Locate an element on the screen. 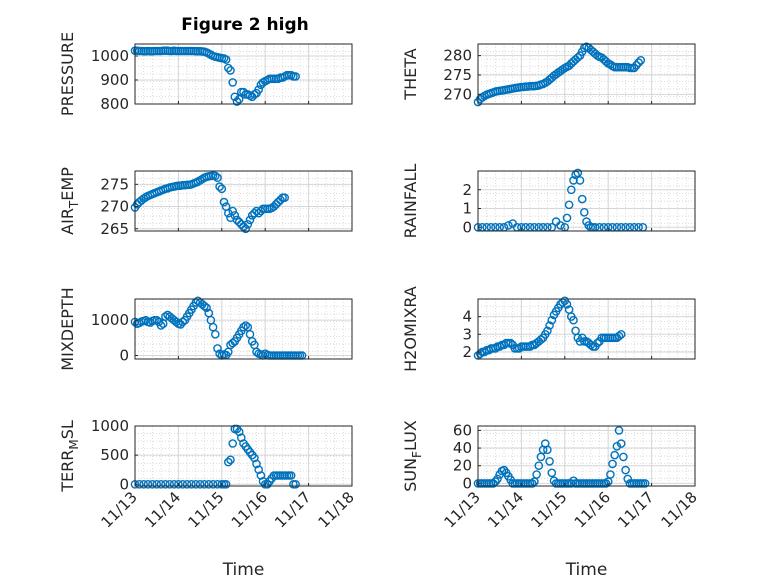  y-axis-label: THETA is located at coordinates (410, 74).